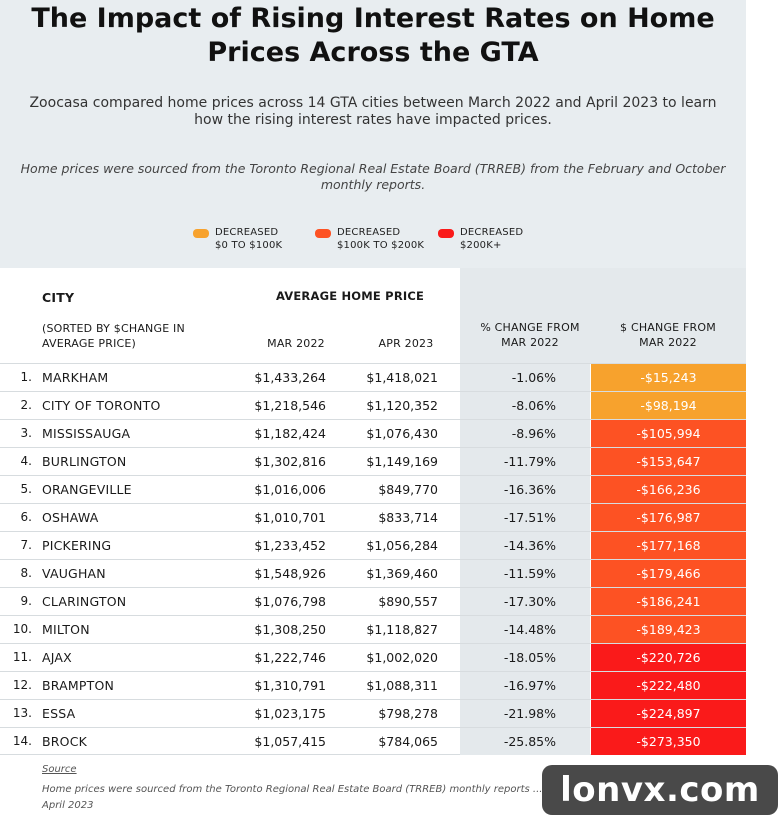 Image resolution: width=781 pixels, height=820 pixels. I want to click on apr-2023-price: $890,557, so click(408, 601).